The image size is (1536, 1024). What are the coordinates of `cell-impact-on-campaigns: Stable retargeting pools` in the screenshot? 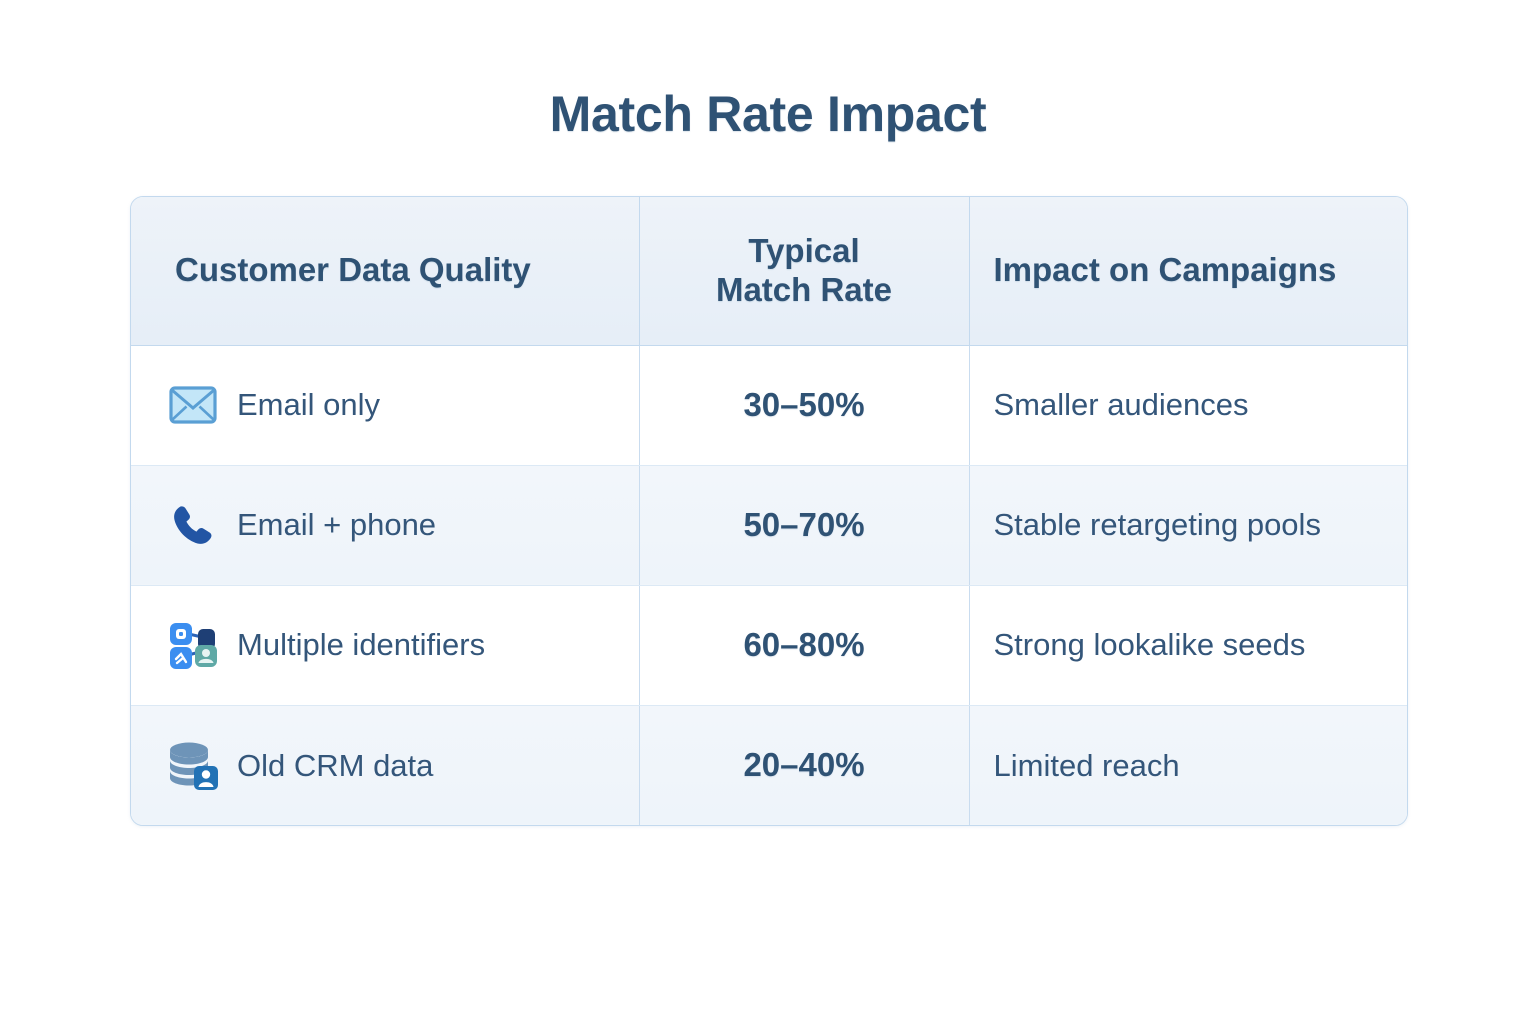 It's located at (1188, 525).